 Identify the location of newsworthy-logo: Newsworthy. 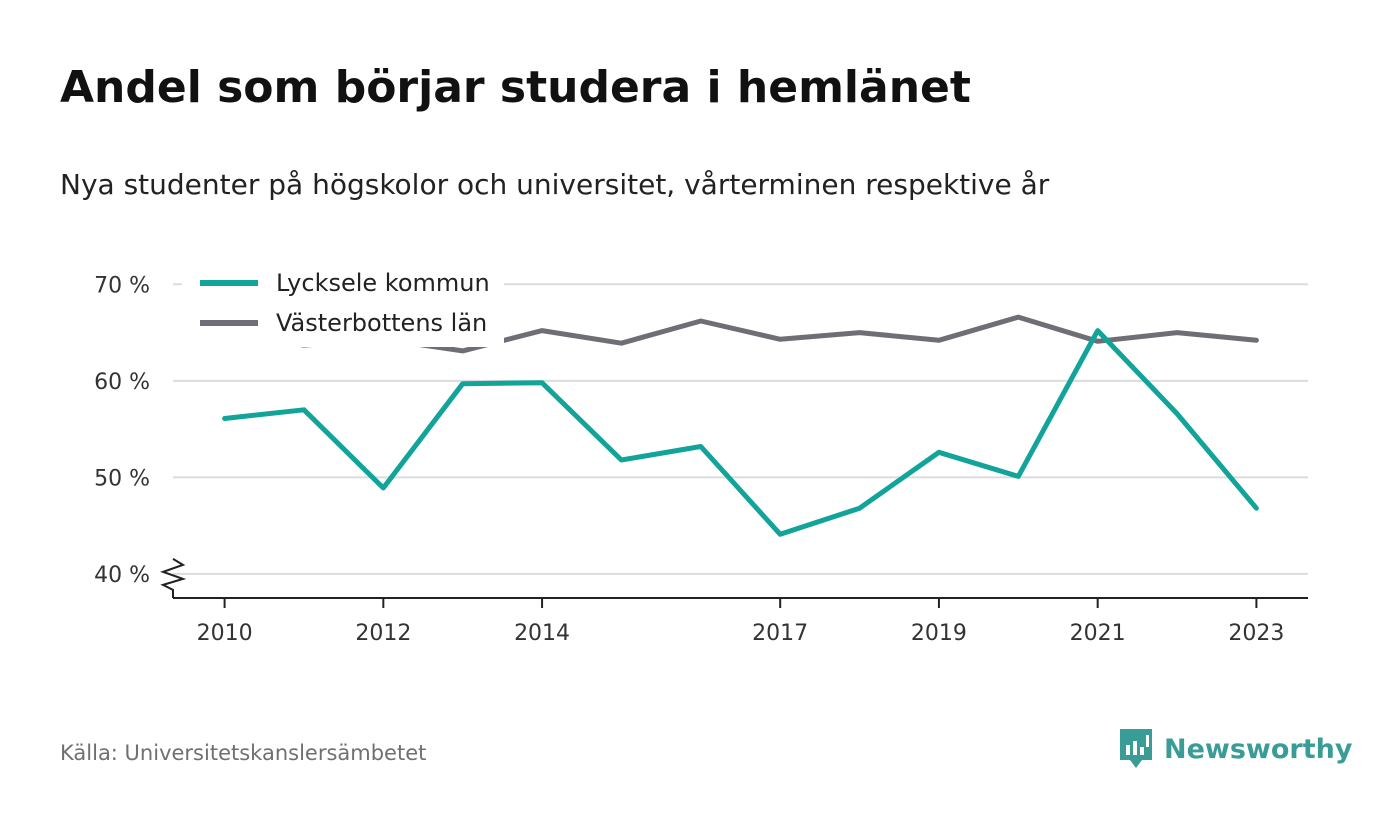
(1235, 749).